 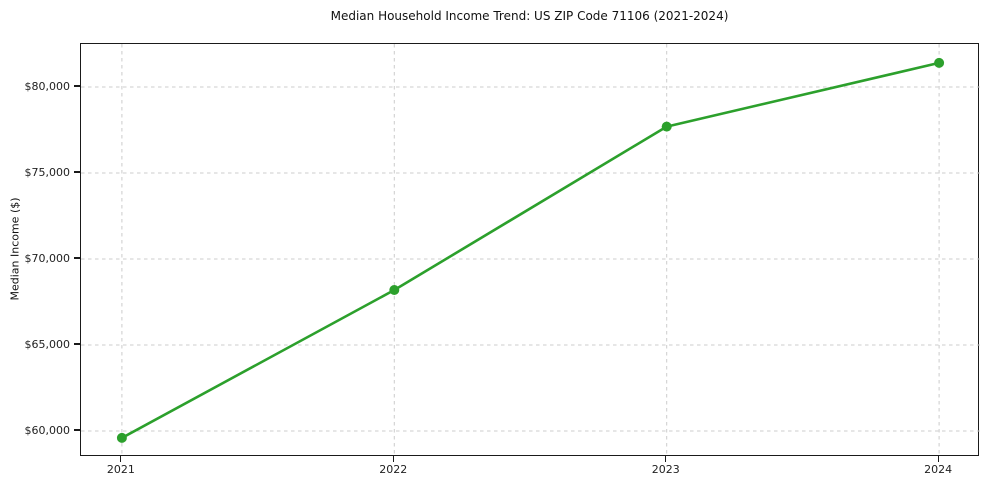 I want to click on y-tick-label: $75,000, so click(x=47, y=172).